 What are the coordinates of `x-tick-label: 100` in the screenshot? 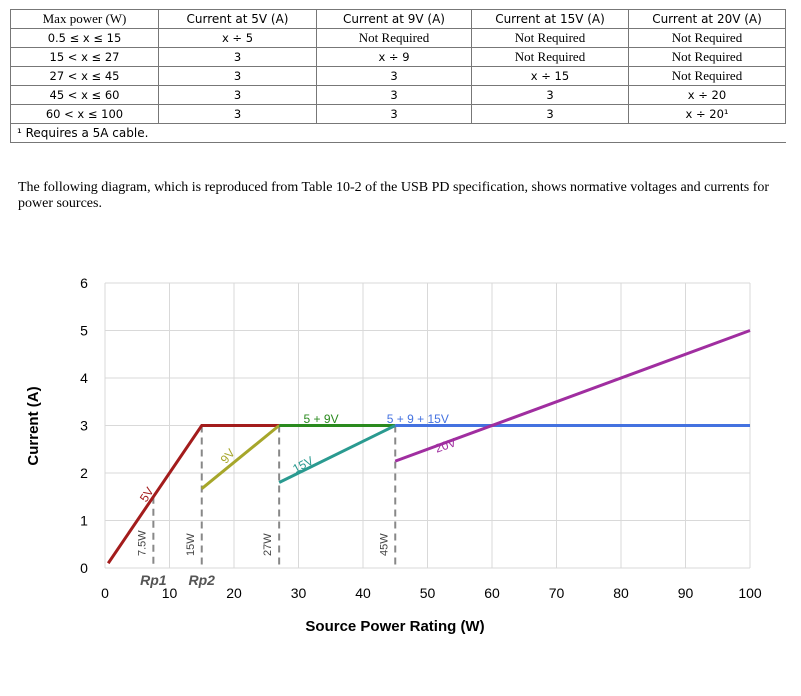 It's located at (750, 593).